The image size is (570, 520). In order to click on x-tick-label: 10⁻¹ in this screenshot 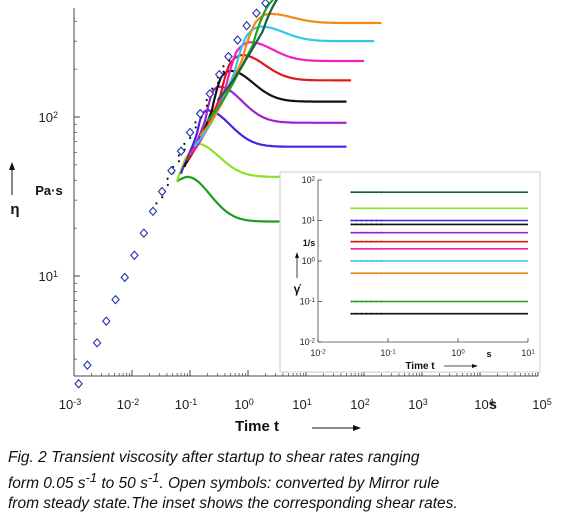, I will do `click(186, 404)`.